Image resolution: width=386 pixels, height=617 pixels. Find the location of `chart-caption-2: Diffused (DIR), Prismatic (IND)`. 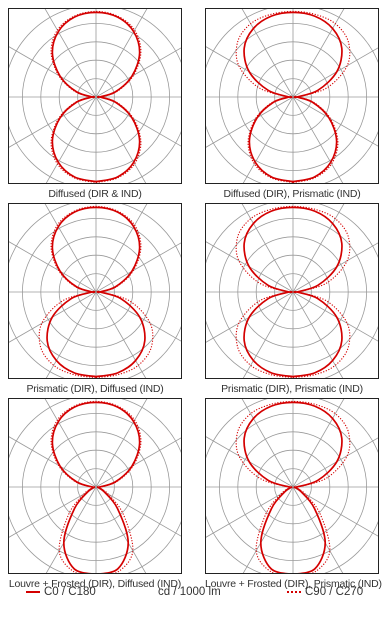

chart-caption-2: Diffused (DIR), Prismatic (IND) is located at coordinates (292, 194).